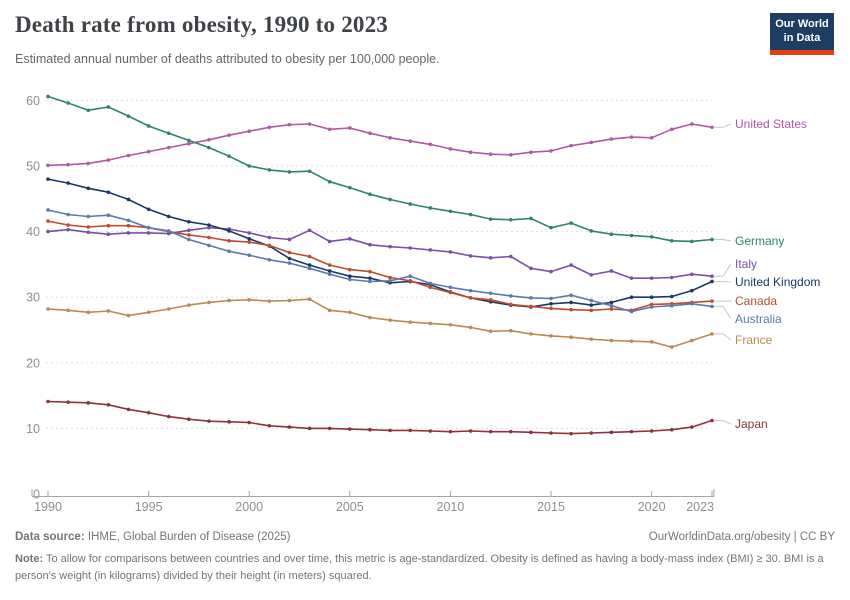 The width and height of the screenshot is (850, 600). Describe the element at coordinates (692, 290) in the screenshot. I see `series-point-united-kingdom-2022` at that location.